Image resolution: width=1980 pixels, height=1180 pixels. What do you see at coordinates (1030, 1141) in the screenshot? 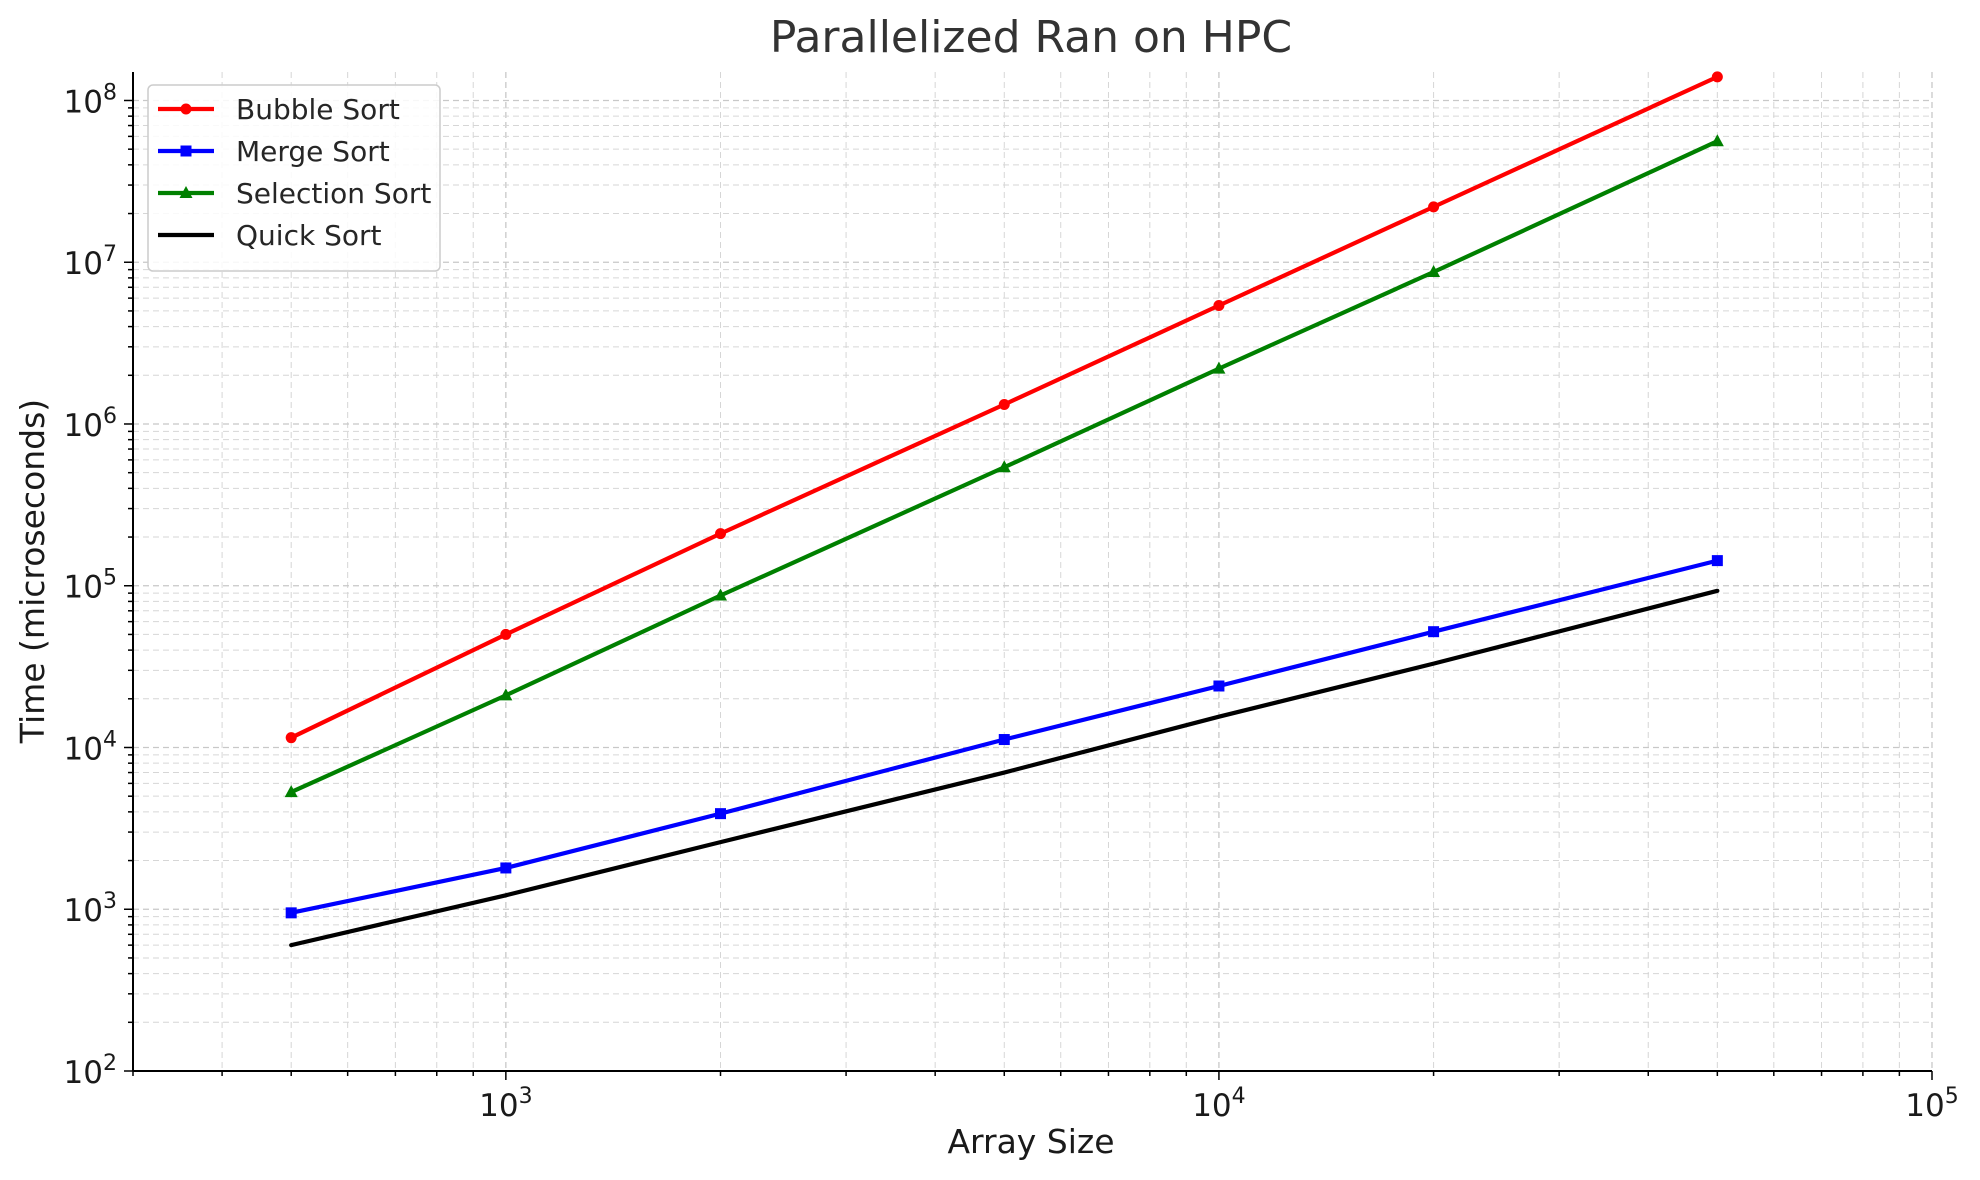
I see `x-axis-title: Array Size` at bounding box center [1030, 1141].